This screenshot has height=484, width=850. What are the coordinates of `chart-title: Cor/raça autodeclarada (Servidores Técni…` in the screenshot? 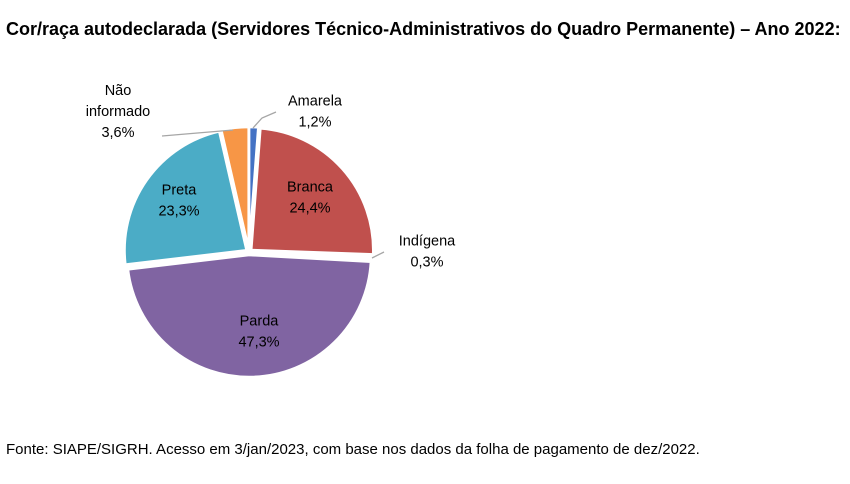 It's located at (423, 29).